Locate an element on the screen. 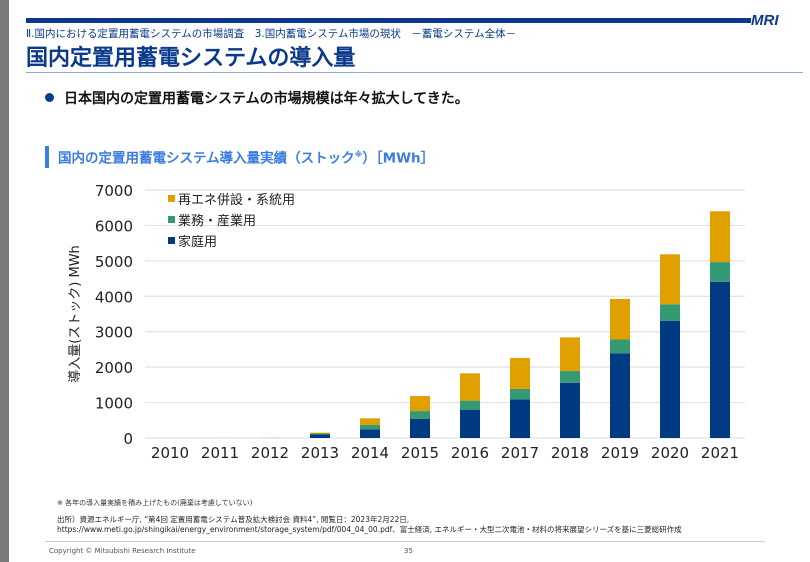  bullet-icon is located at coordinates (49, 97).